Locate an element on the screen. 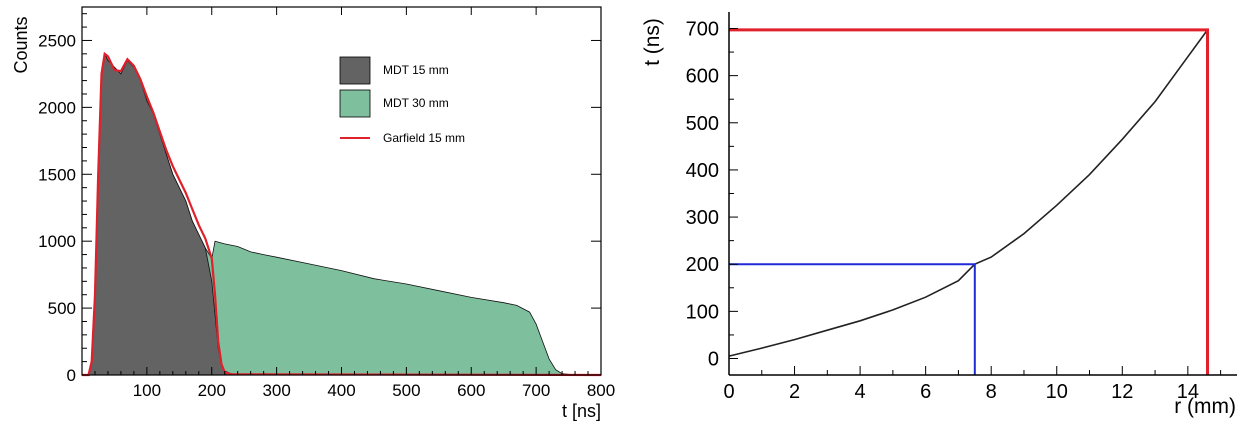 This screenshot has height=421, width=1244. x-tick-label: 500 is located at coordinates (406, 390).